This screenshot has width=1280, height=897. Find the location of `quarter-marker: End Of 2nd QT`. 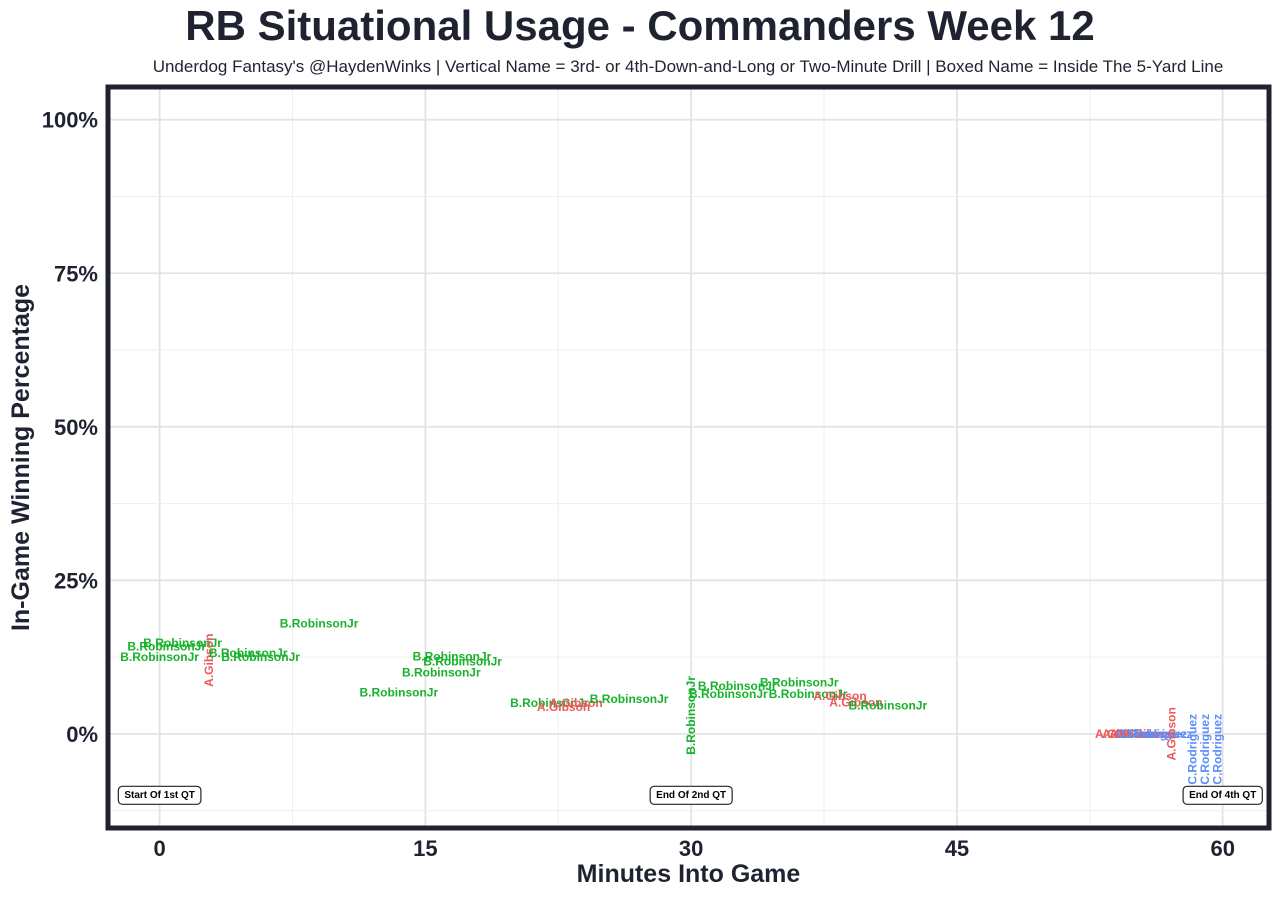

quarter-marker: End Of 2nd QT is located at coordinates (691, 795).